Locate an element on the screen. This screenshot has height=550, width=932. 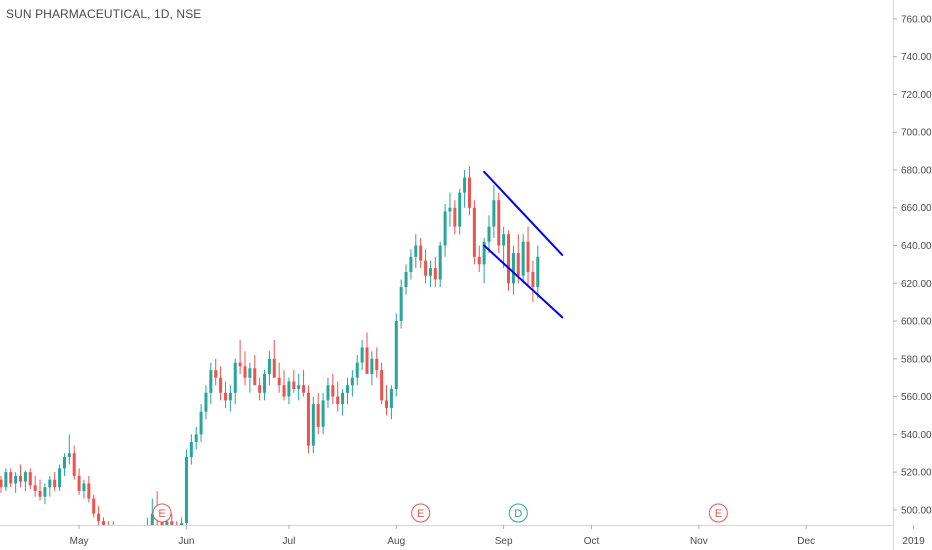
channel-lower-line is located at coordinates (523, 281).